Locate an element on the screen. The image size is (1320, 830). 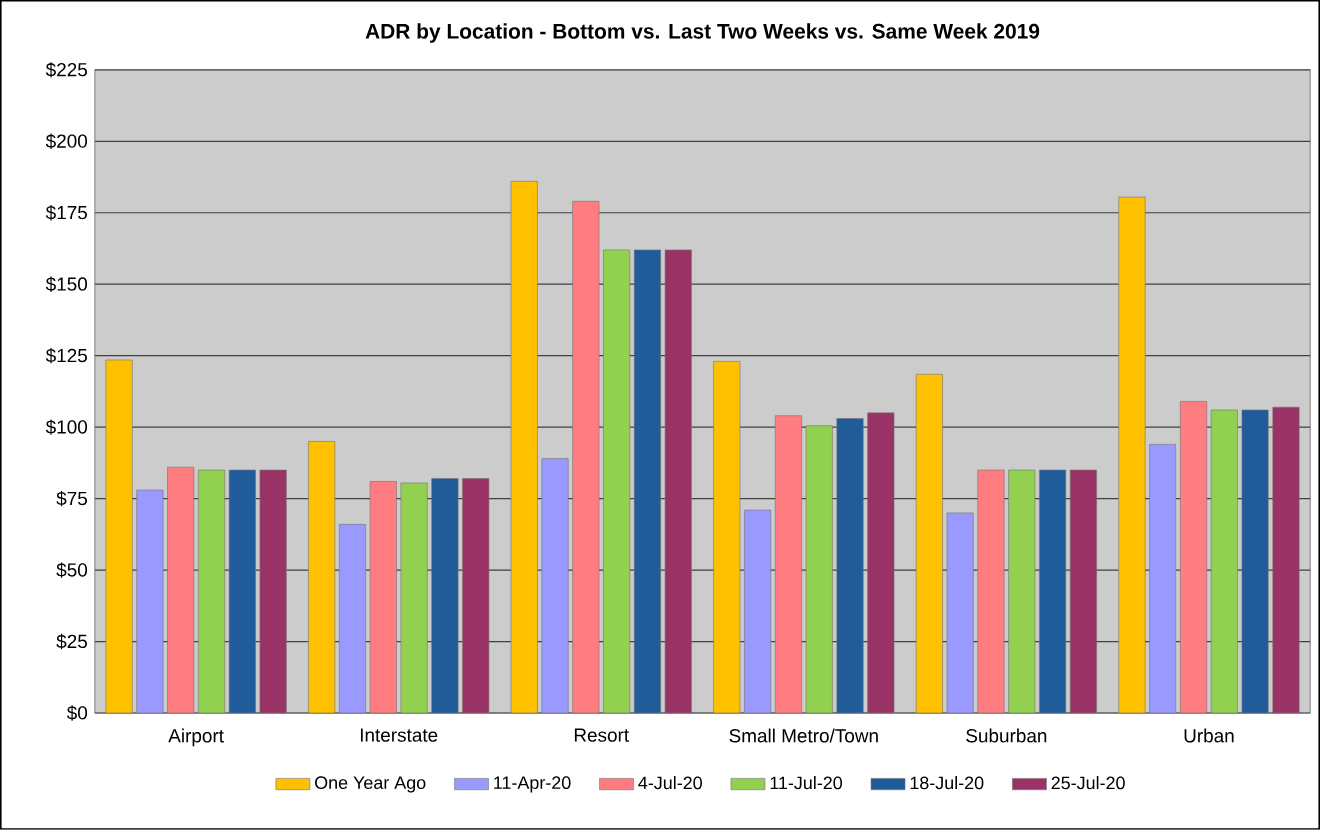
y-tick-label: $175 is located at coordinates (66, 213).